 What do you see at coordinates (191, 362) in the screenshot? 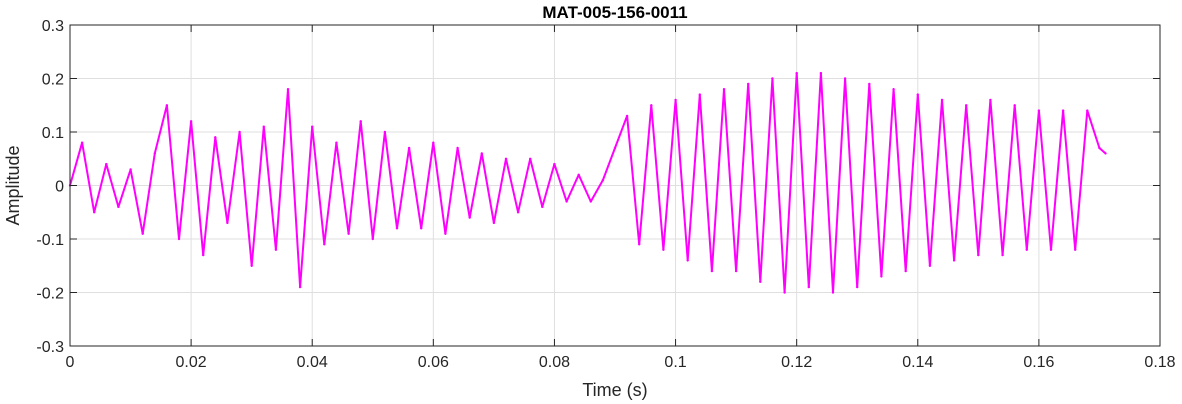
I see `x-tick-label: 0.02` at bounding box center [191, 362].